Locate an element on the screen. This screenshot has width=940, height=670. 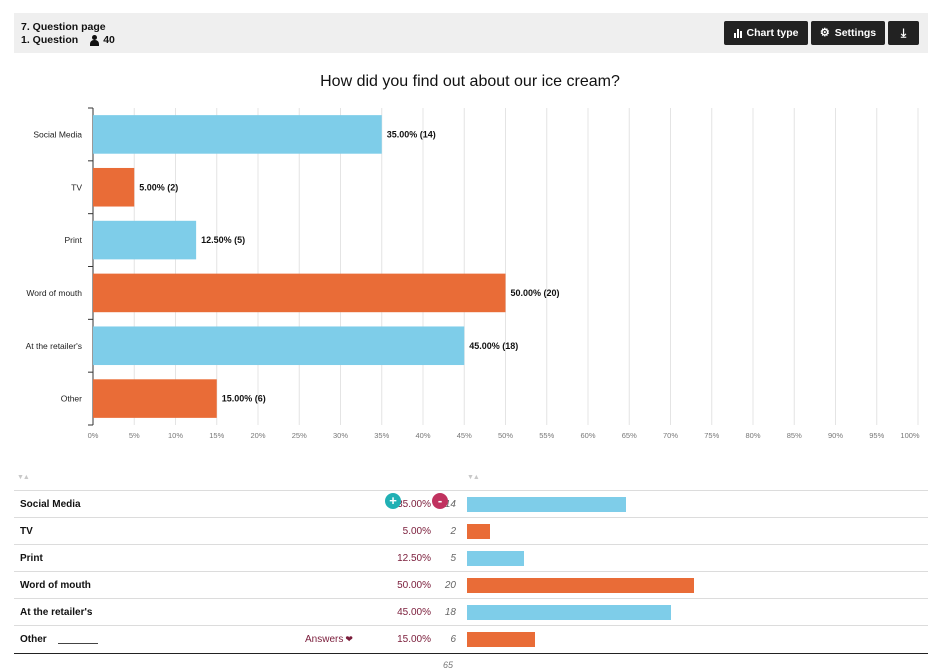
question-info: 1. Question 40 is located at coordinates (68, 40).